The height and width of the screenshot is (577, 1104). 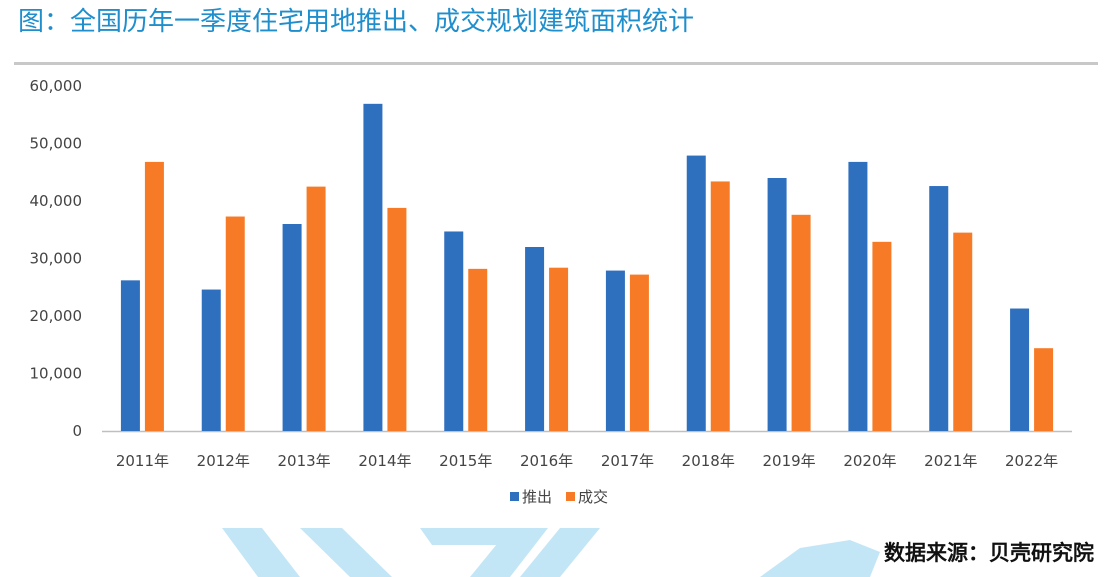 What do you see at coordinates (570, 496) in the screenshot?
I see `legend-swatch-chengjiao` at bounding box center [570, 496].